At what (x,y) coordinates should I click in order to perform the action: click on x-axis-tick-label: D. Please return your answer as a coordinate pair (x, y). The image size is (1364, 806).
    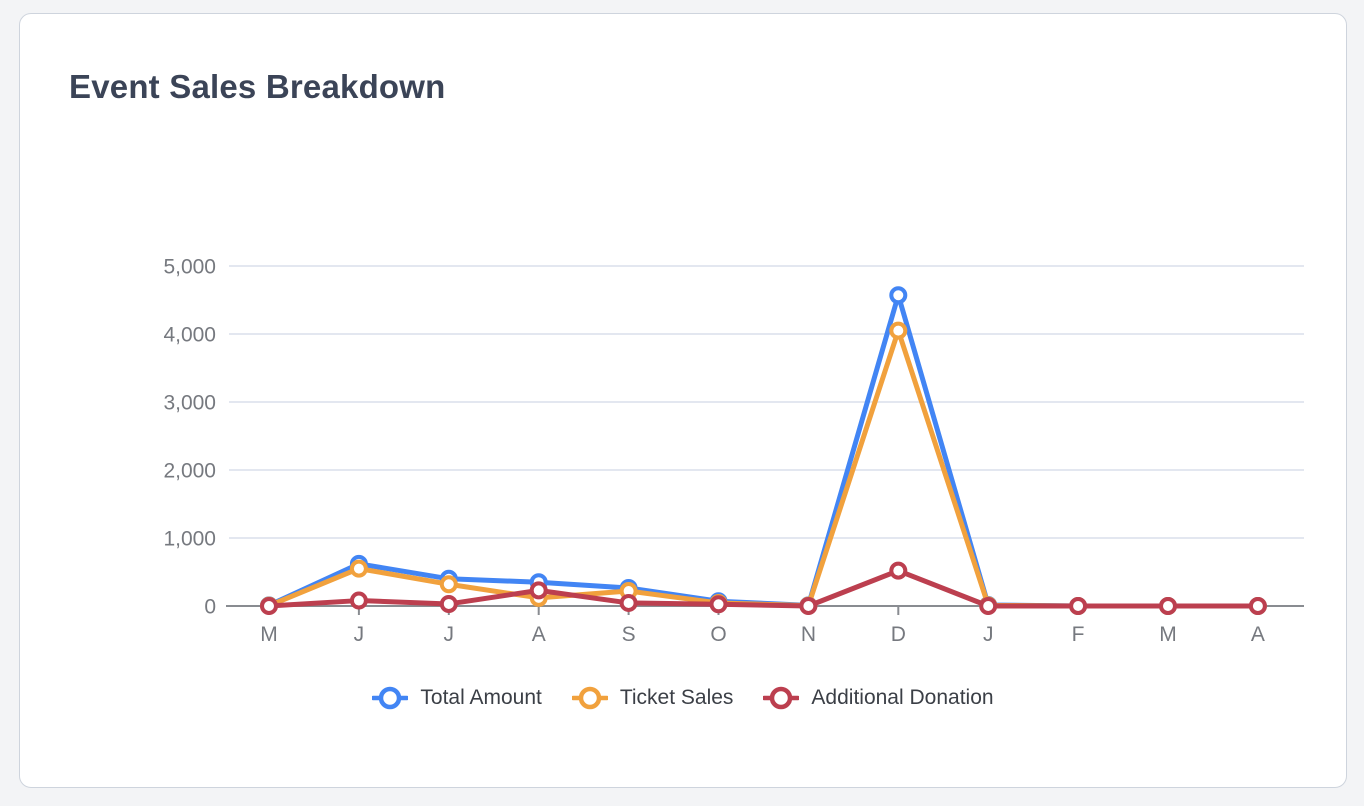
    Looking at the image, I should click on (898, 634).